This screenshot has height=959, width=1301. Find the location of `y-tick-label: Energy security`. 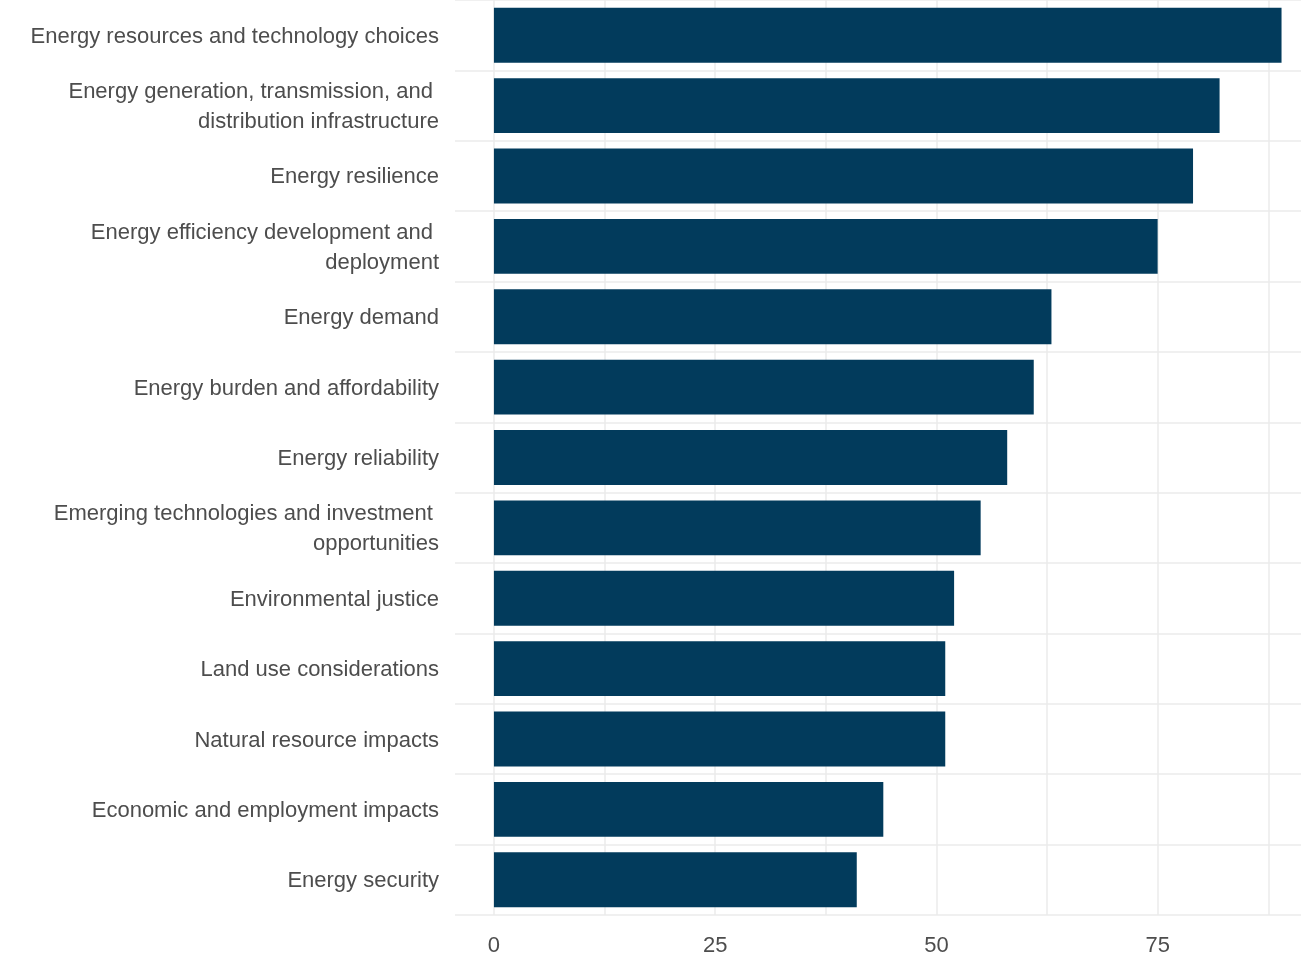

y-tick-label: Energy security is located at coordinates (363, 880).